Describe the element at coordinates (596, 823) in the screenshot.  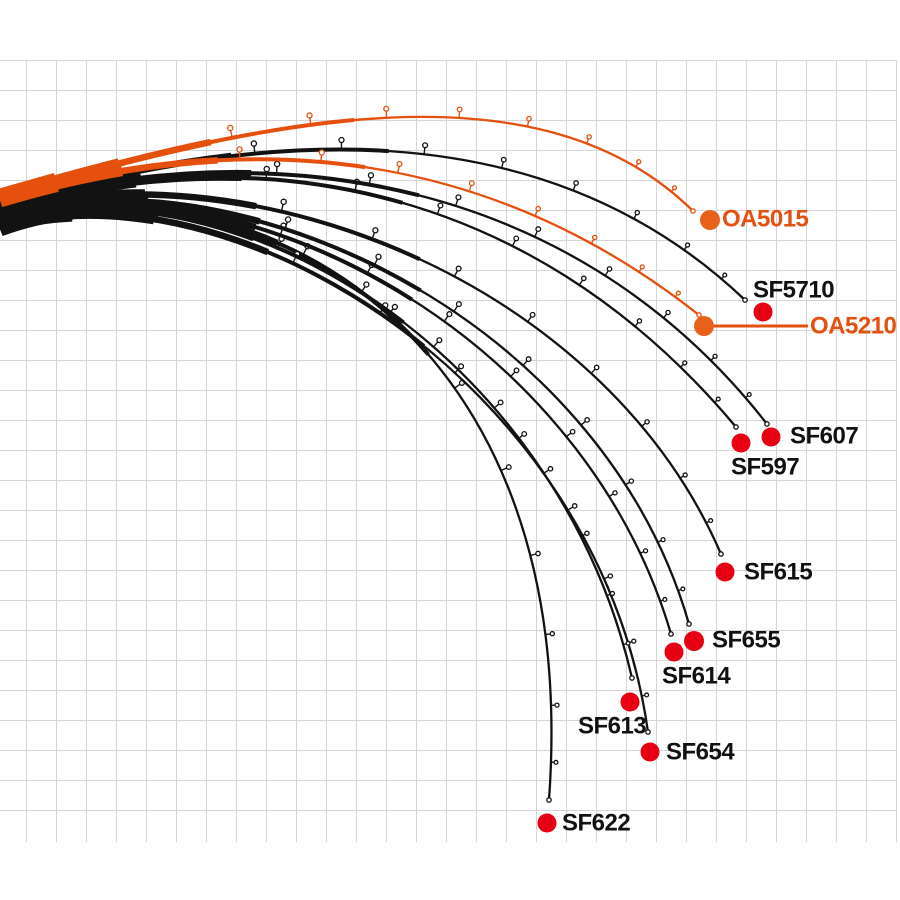
I see `rod-label-SF622: SF622` at that location.